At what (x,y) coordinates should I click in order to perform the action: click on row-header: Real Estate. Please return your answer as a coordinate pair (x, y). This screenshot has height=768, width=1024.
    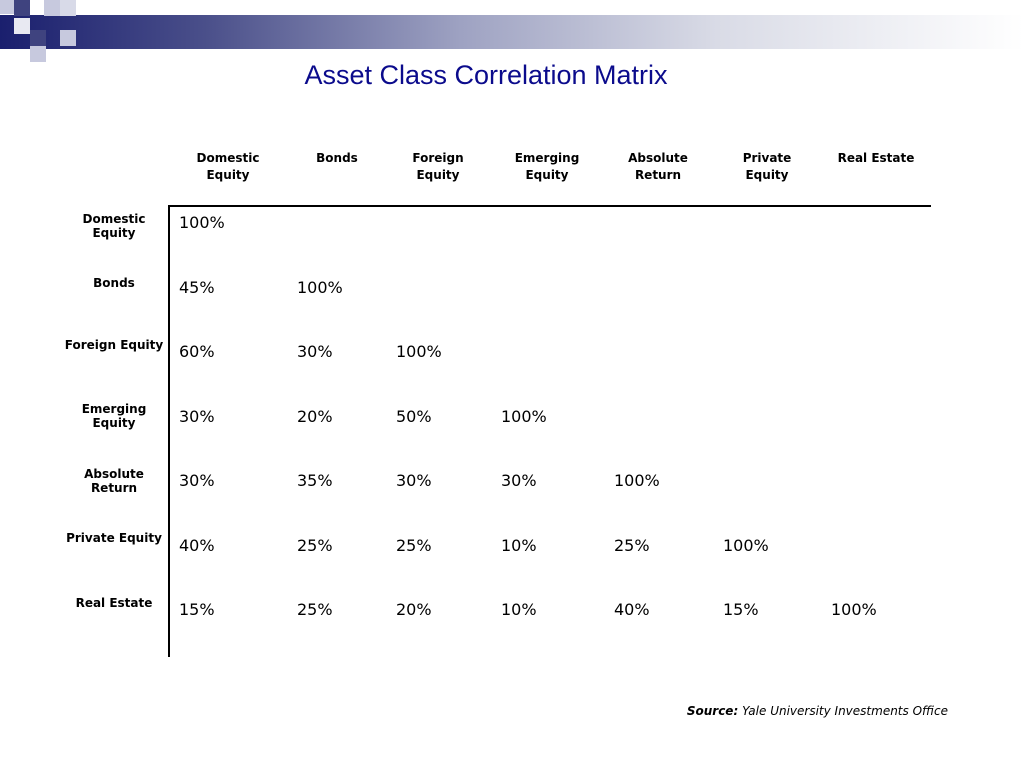
    Looking at the image, I should click on (114, 603).